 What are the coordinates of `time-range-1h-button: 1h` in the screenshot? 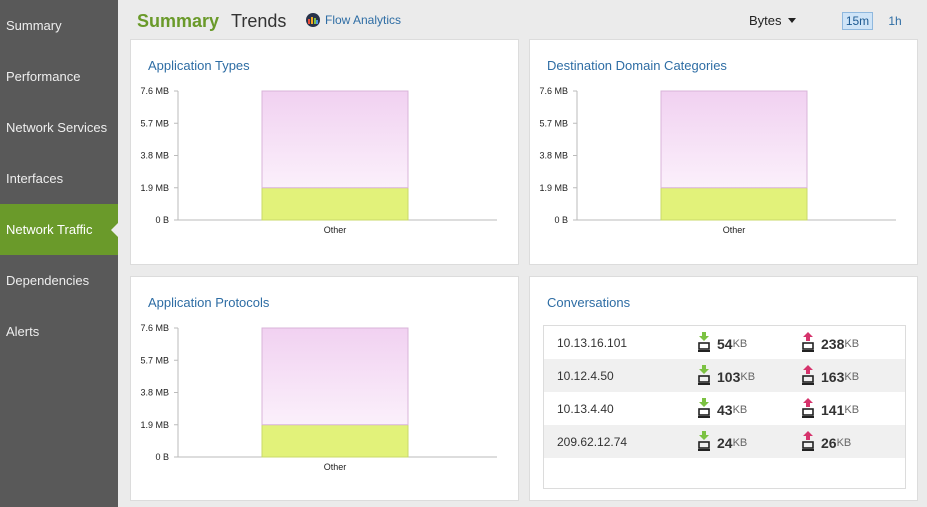 It's located at (895, 21).